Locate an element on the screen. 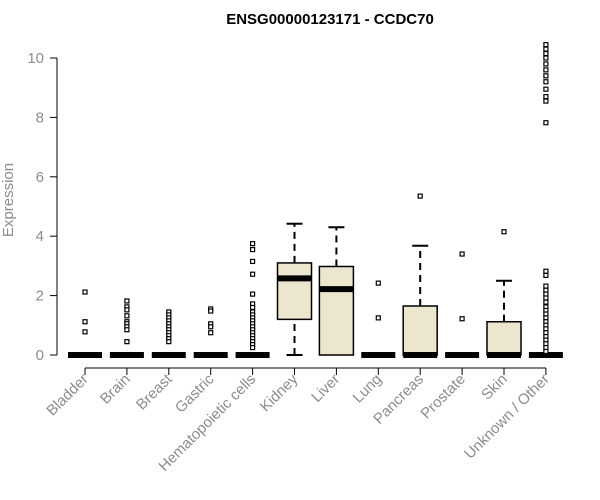  box-liver is located at coordinates (336, 291).